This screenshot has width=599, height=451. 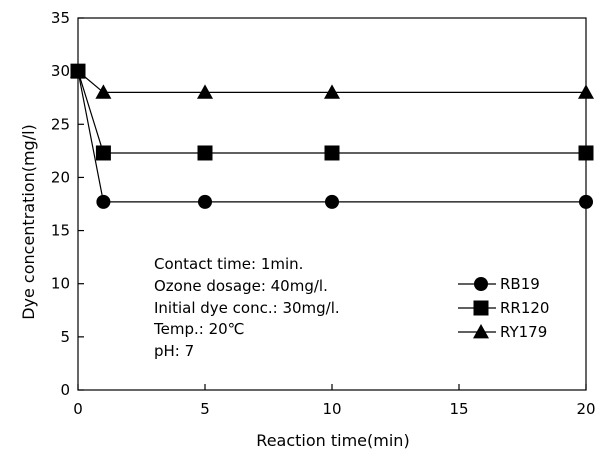 What do you see at coordinates (60, 71) in the screenshot?
I see `y-tick-label: 30` at bounding box center [60, 71].